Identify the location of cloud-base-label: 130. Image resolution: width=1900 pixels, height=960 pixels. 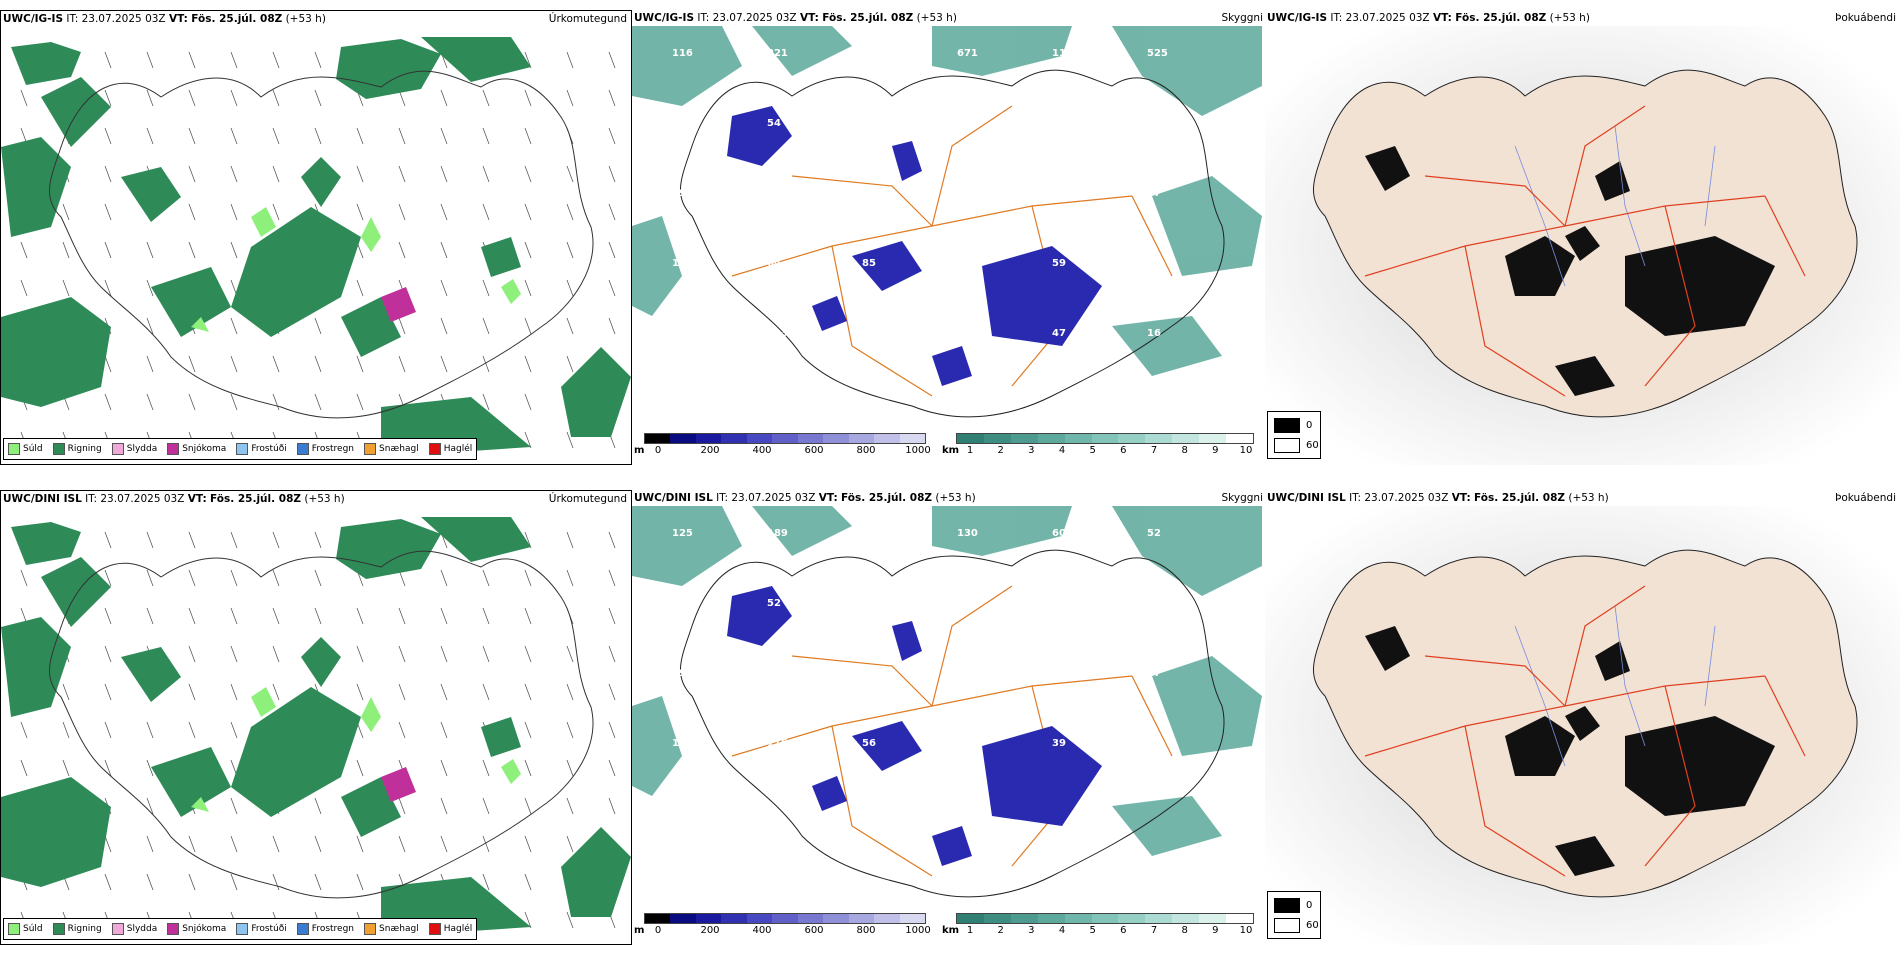
(967, 533).